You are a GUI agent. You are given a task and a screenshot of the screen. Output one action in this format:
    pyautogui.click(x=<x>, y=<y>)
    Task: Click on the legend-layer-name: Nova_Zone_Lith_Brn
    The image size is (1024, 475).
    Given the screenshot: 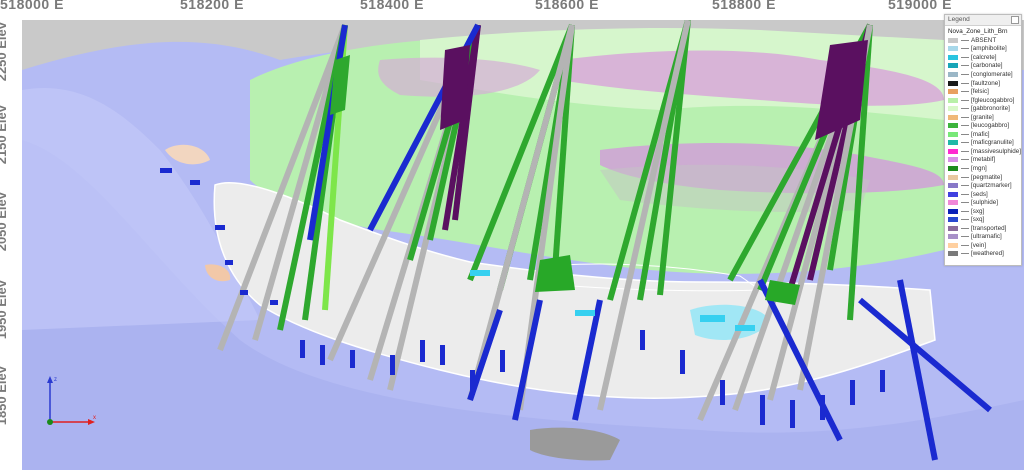 What is the action you would take?
    pyautogui.click(x=978, y=31)
    